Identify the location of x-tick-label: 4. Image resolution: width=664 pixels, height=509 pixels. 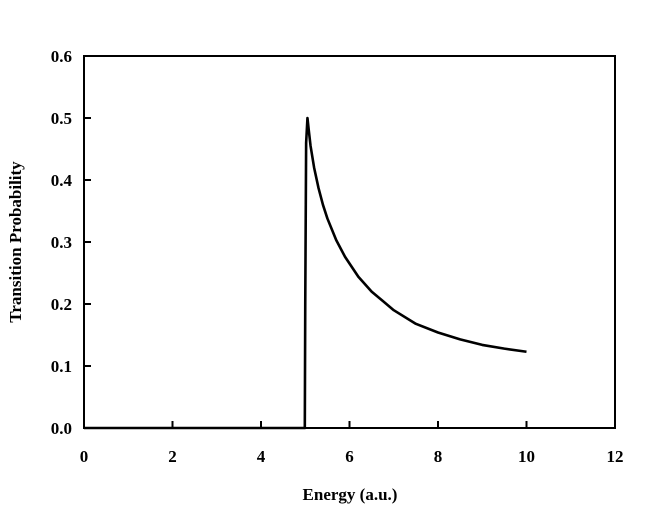
(261, 456).